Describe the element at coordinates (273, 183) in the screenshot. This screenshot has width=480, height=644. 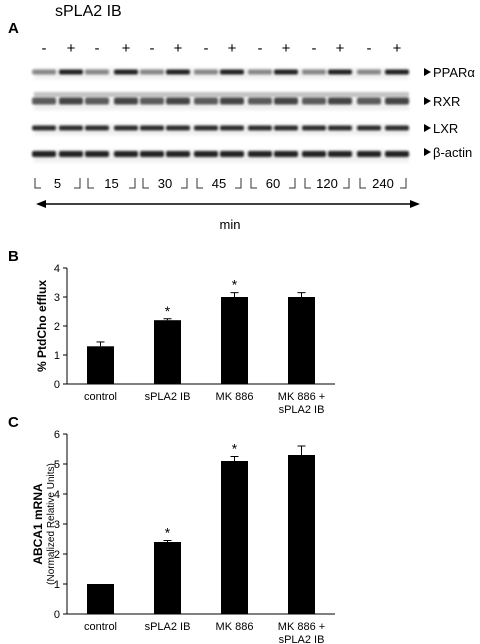
I see `time-label: 60` at that location.